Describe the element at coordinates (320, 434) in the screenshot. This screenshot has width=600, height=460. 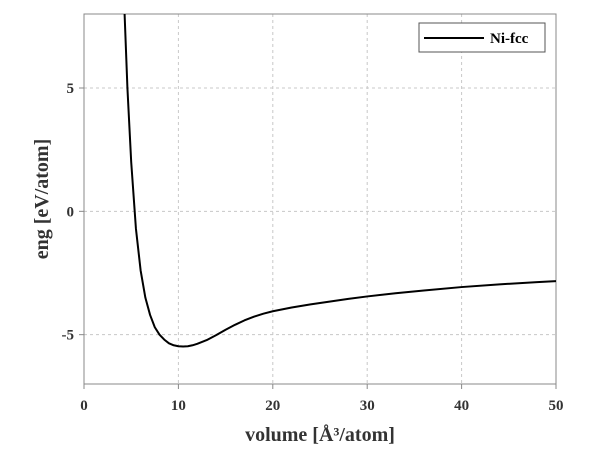
I see `x-axis-title: volume [Å³/atom]` at that location.